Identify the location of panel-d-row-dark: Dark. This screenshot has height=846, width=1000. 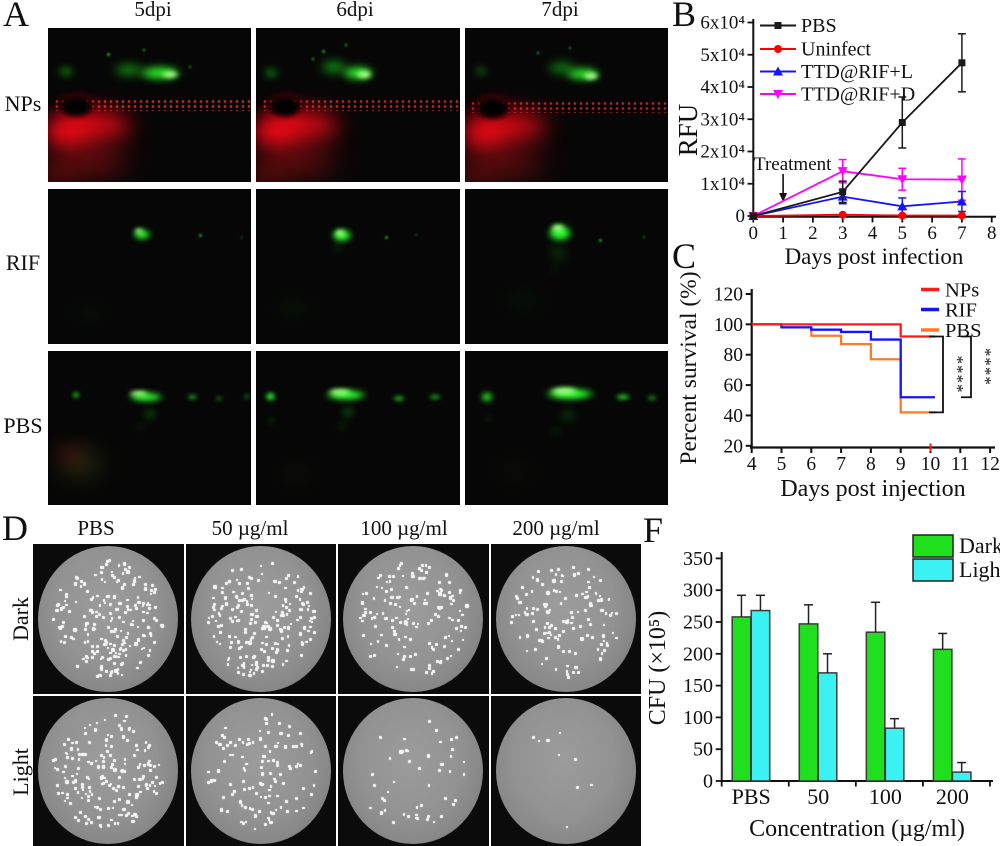
(20, 619).